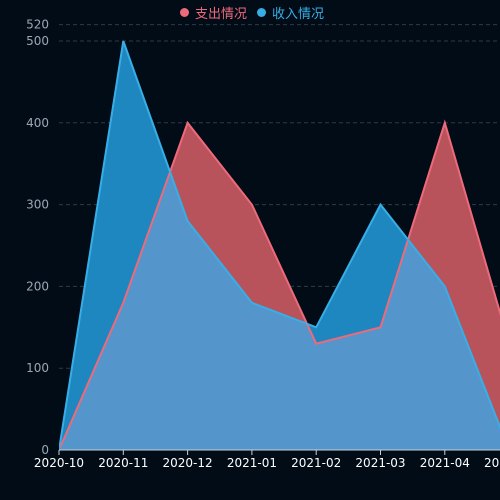 The height and width of the screenshot is (500, 500). Describe the element at coordinates (316, 463) in the screenshot. I see `x-tick-label: 2021-02` at that location.